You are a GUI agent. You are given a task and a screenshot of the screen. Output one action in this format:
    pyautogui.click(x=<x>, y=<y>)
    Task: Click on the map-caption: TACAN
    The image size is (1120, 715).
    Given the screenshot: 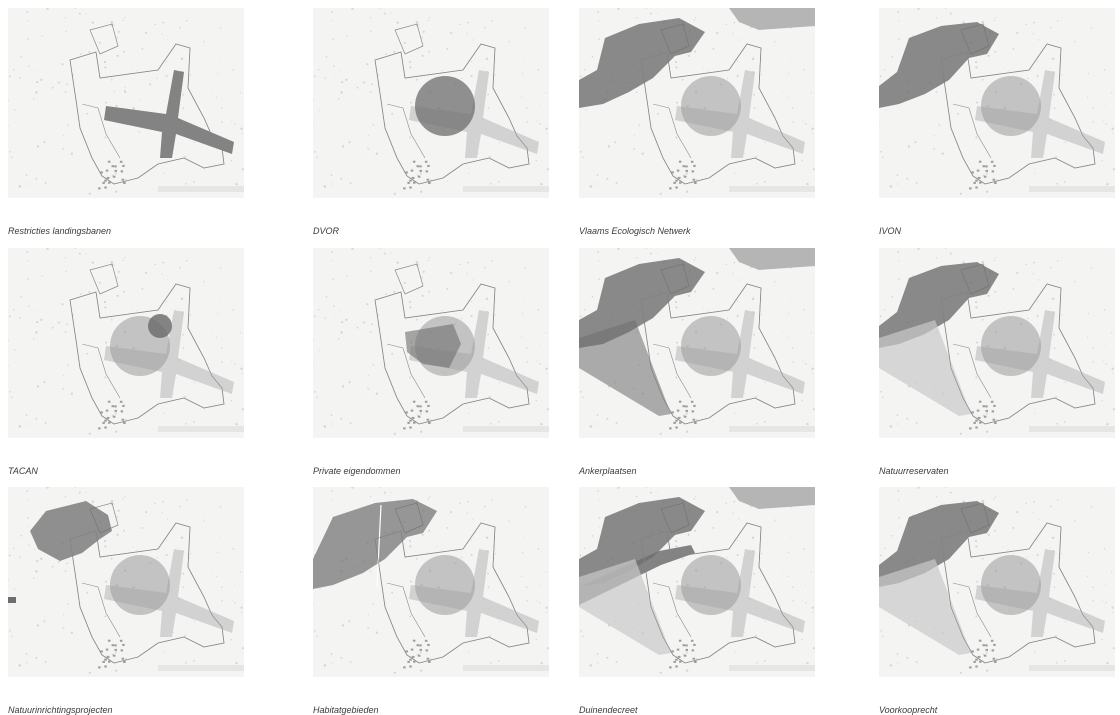 What is the action you would take?
    pyautogui.click(x=23, y=471)
    